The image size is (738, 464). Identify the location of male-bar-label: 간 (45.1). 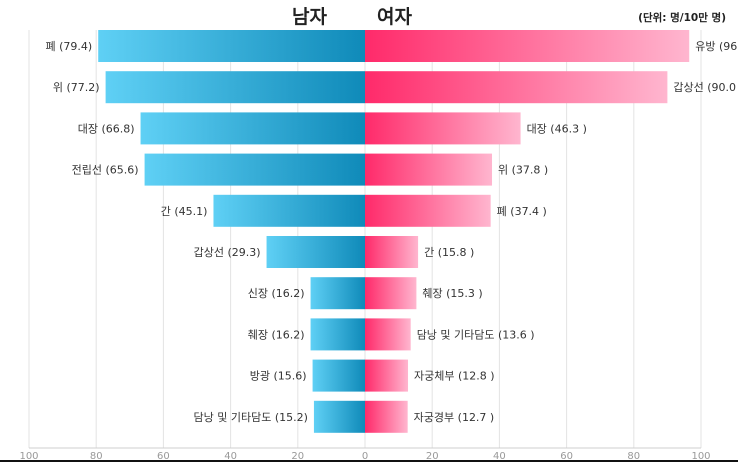
(184, 211).